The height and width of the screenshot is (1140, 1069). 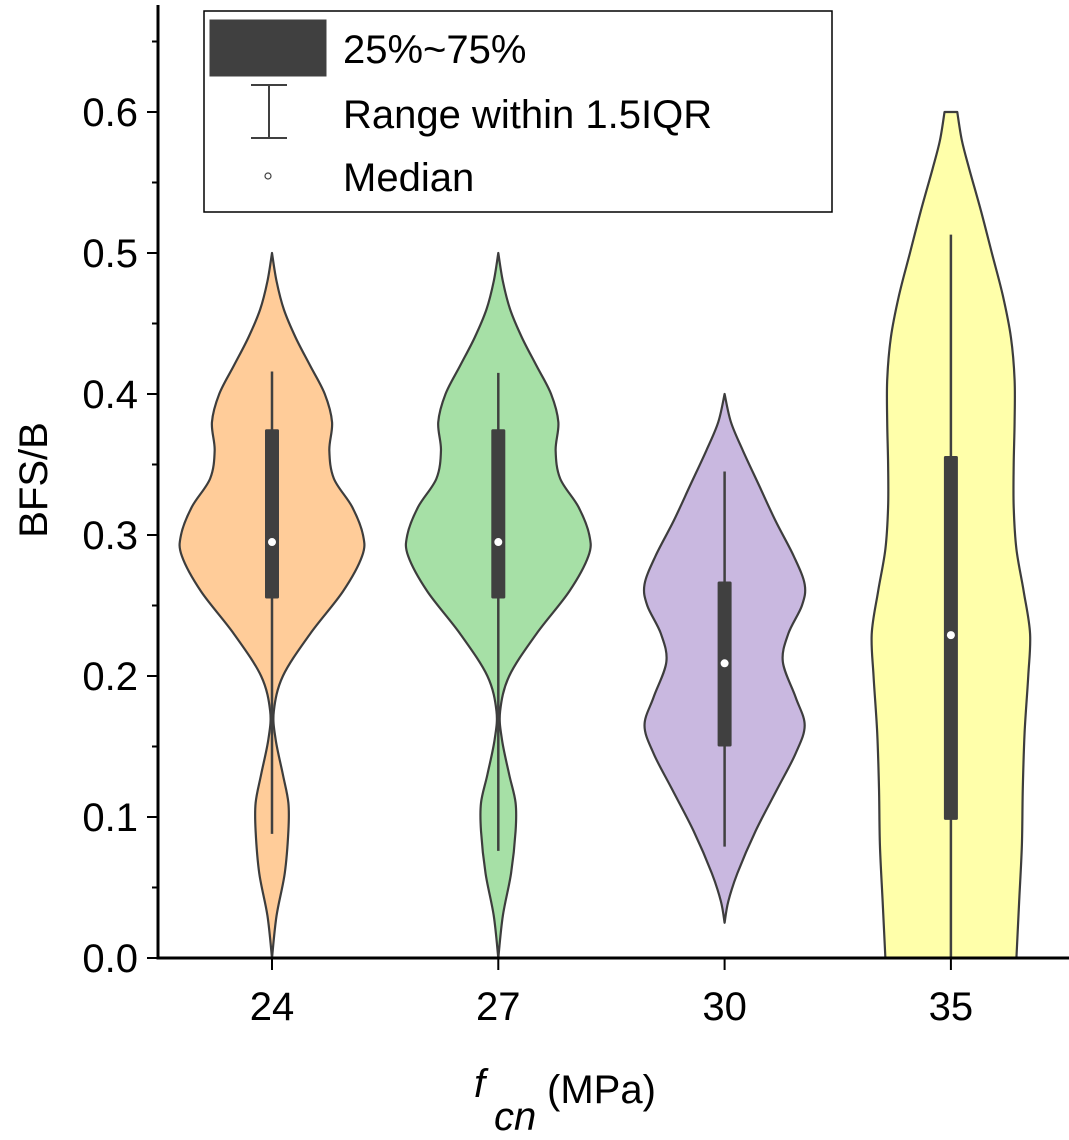 What do you see at coordinates (34, 480) in the screenshot?
I see `y-axis-title: BFS/B` at bounding box center [34, 480].